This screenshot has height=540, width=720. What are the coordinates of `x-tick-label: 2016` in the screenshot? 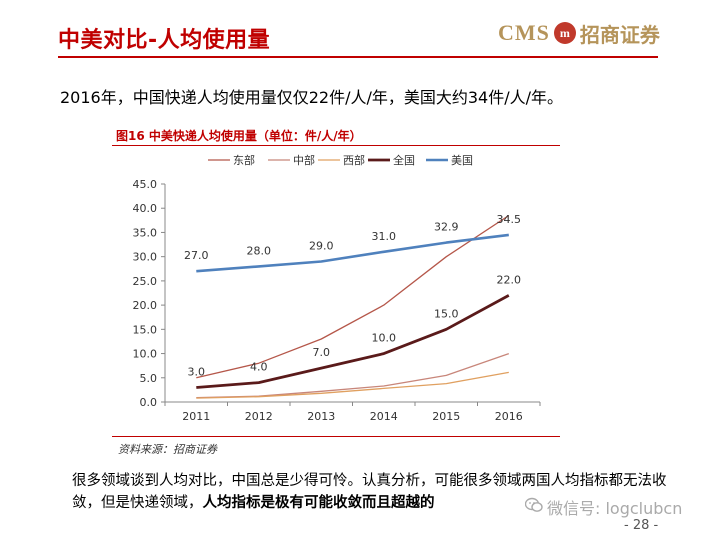 It's located at (509, 416).